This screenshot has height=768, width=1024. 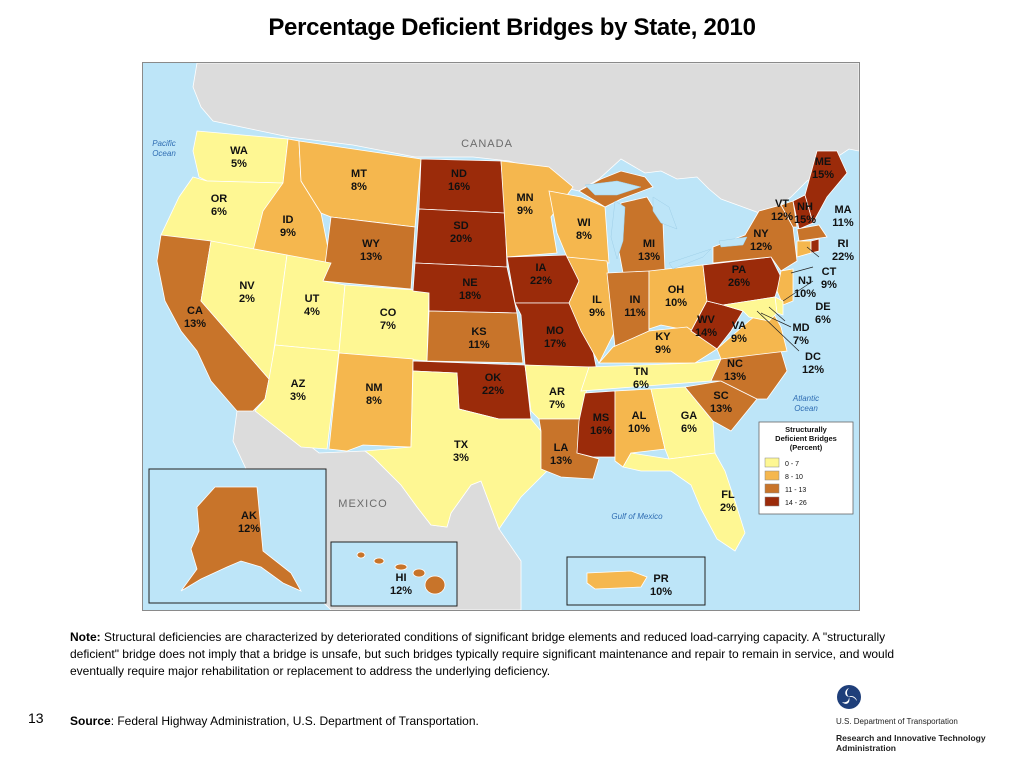 What do you see at coordinates (493, 378) in the screenshot?
I see `state-abbr-ok: OK` at bounding box center [493, 378].